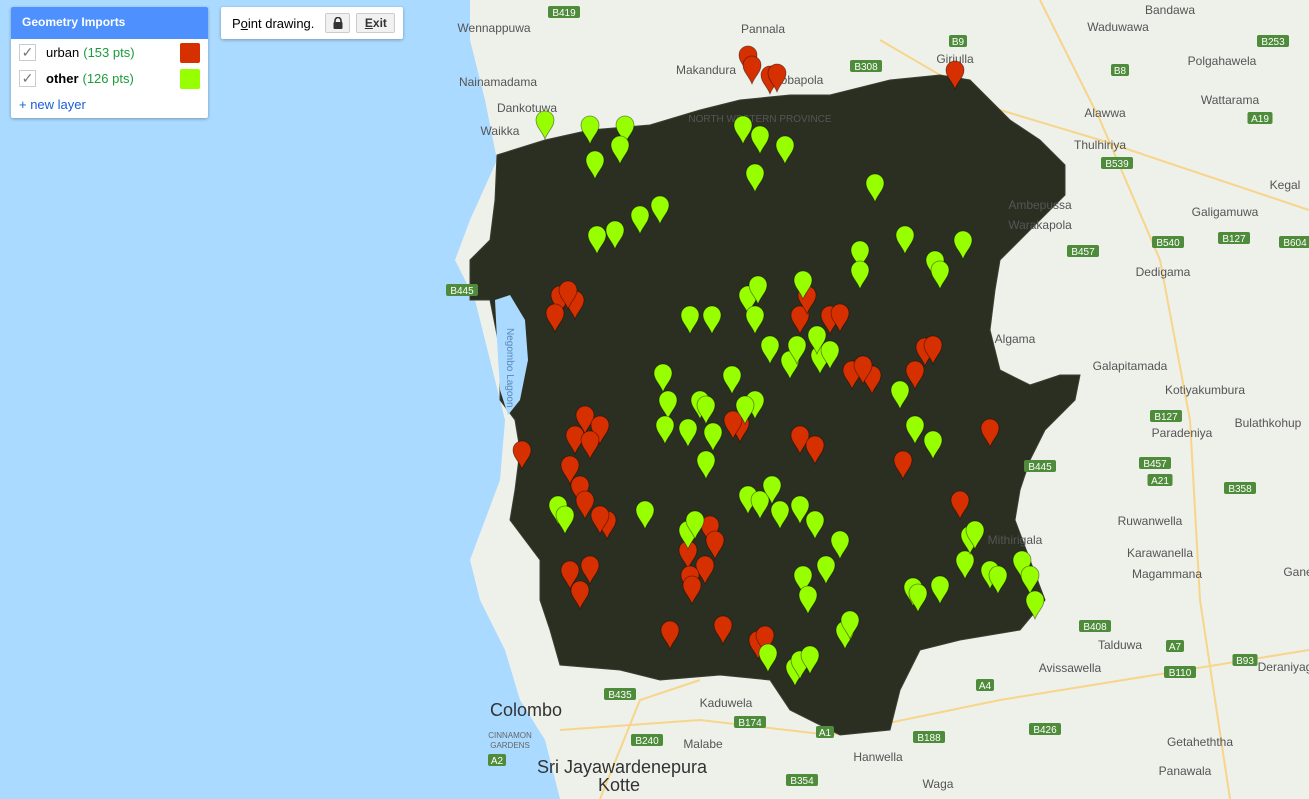 Image resolution: width=1309 pixels, height=799 pixels. Describe the element at coordinates (52, 104) in the screenshot. I see `new-layer-link: + new layer` at that location.